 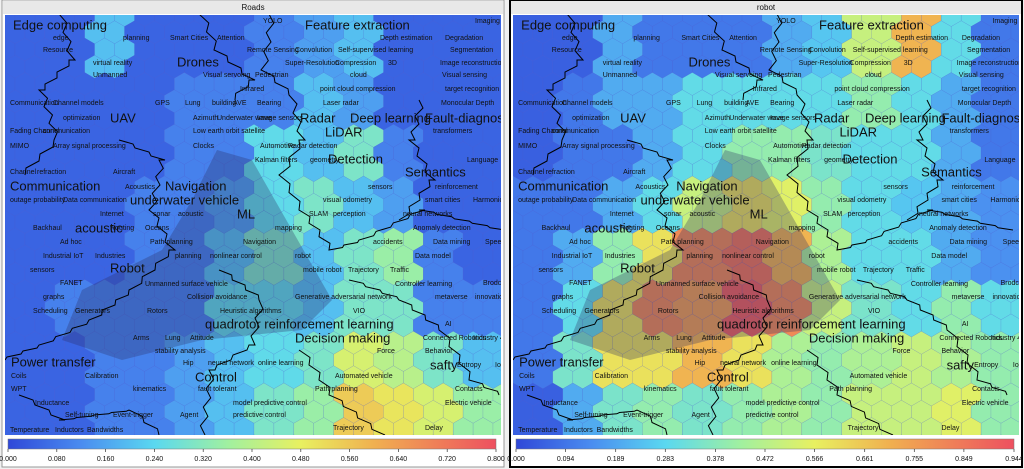 What do you see at coordinates (623, 63) in the screenshot?
I see `term-label: virtual reality` at bounding box center [623, 63].